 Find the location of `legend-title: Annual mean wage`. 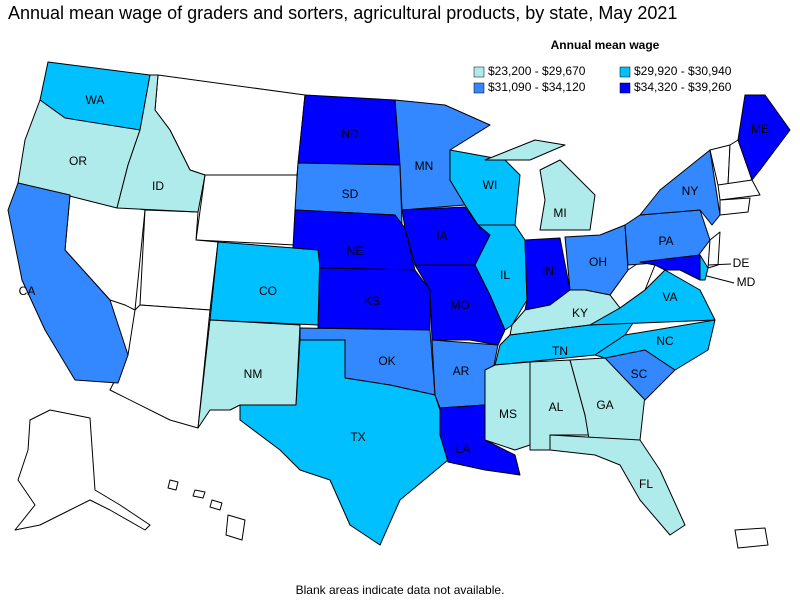

legend-title: Annual mean wage is located at coordinates (605, 45).